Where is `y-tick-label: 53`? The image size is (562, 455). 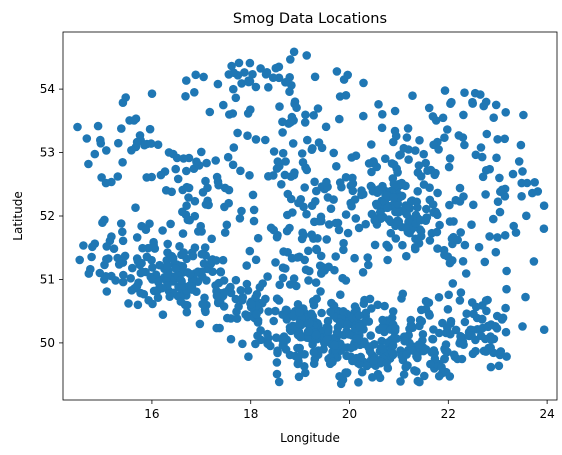 y-tick-label: 53 is located at coordinates (47, 153).